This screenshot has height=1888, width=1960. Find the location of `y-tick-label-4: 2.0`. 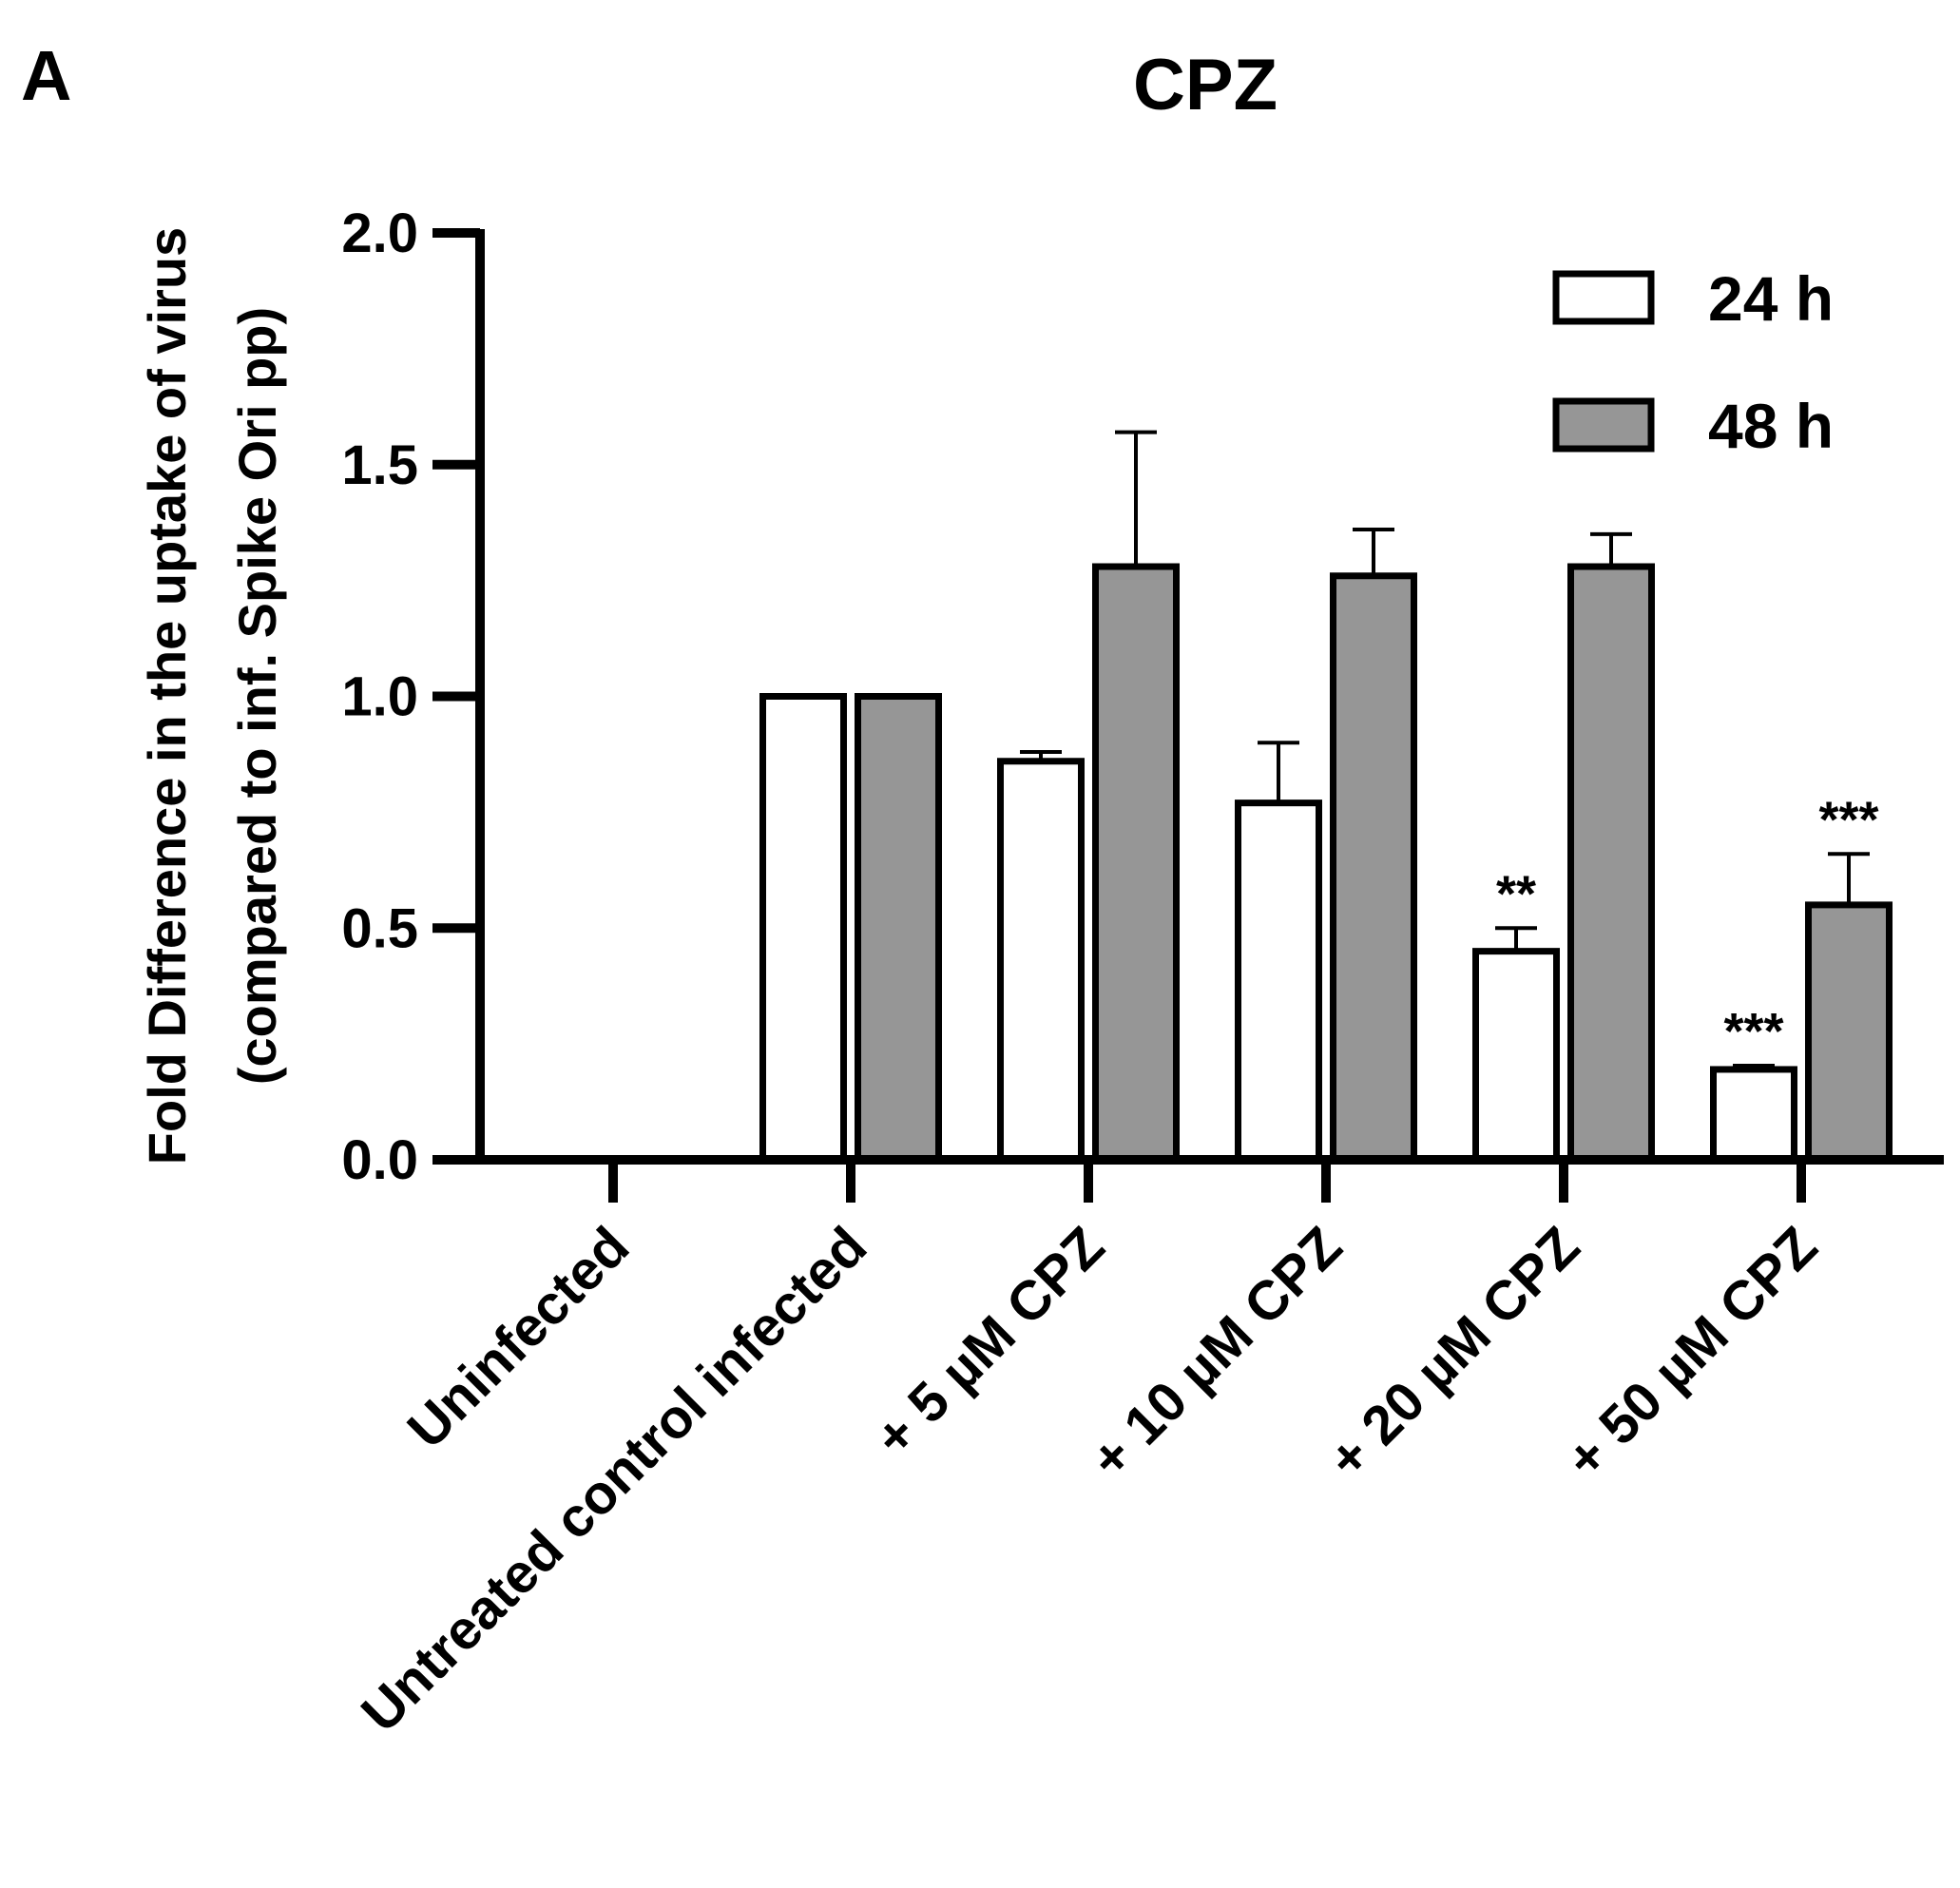

y-tick-label-4: 2.0 is located at coordinates (380, 233).